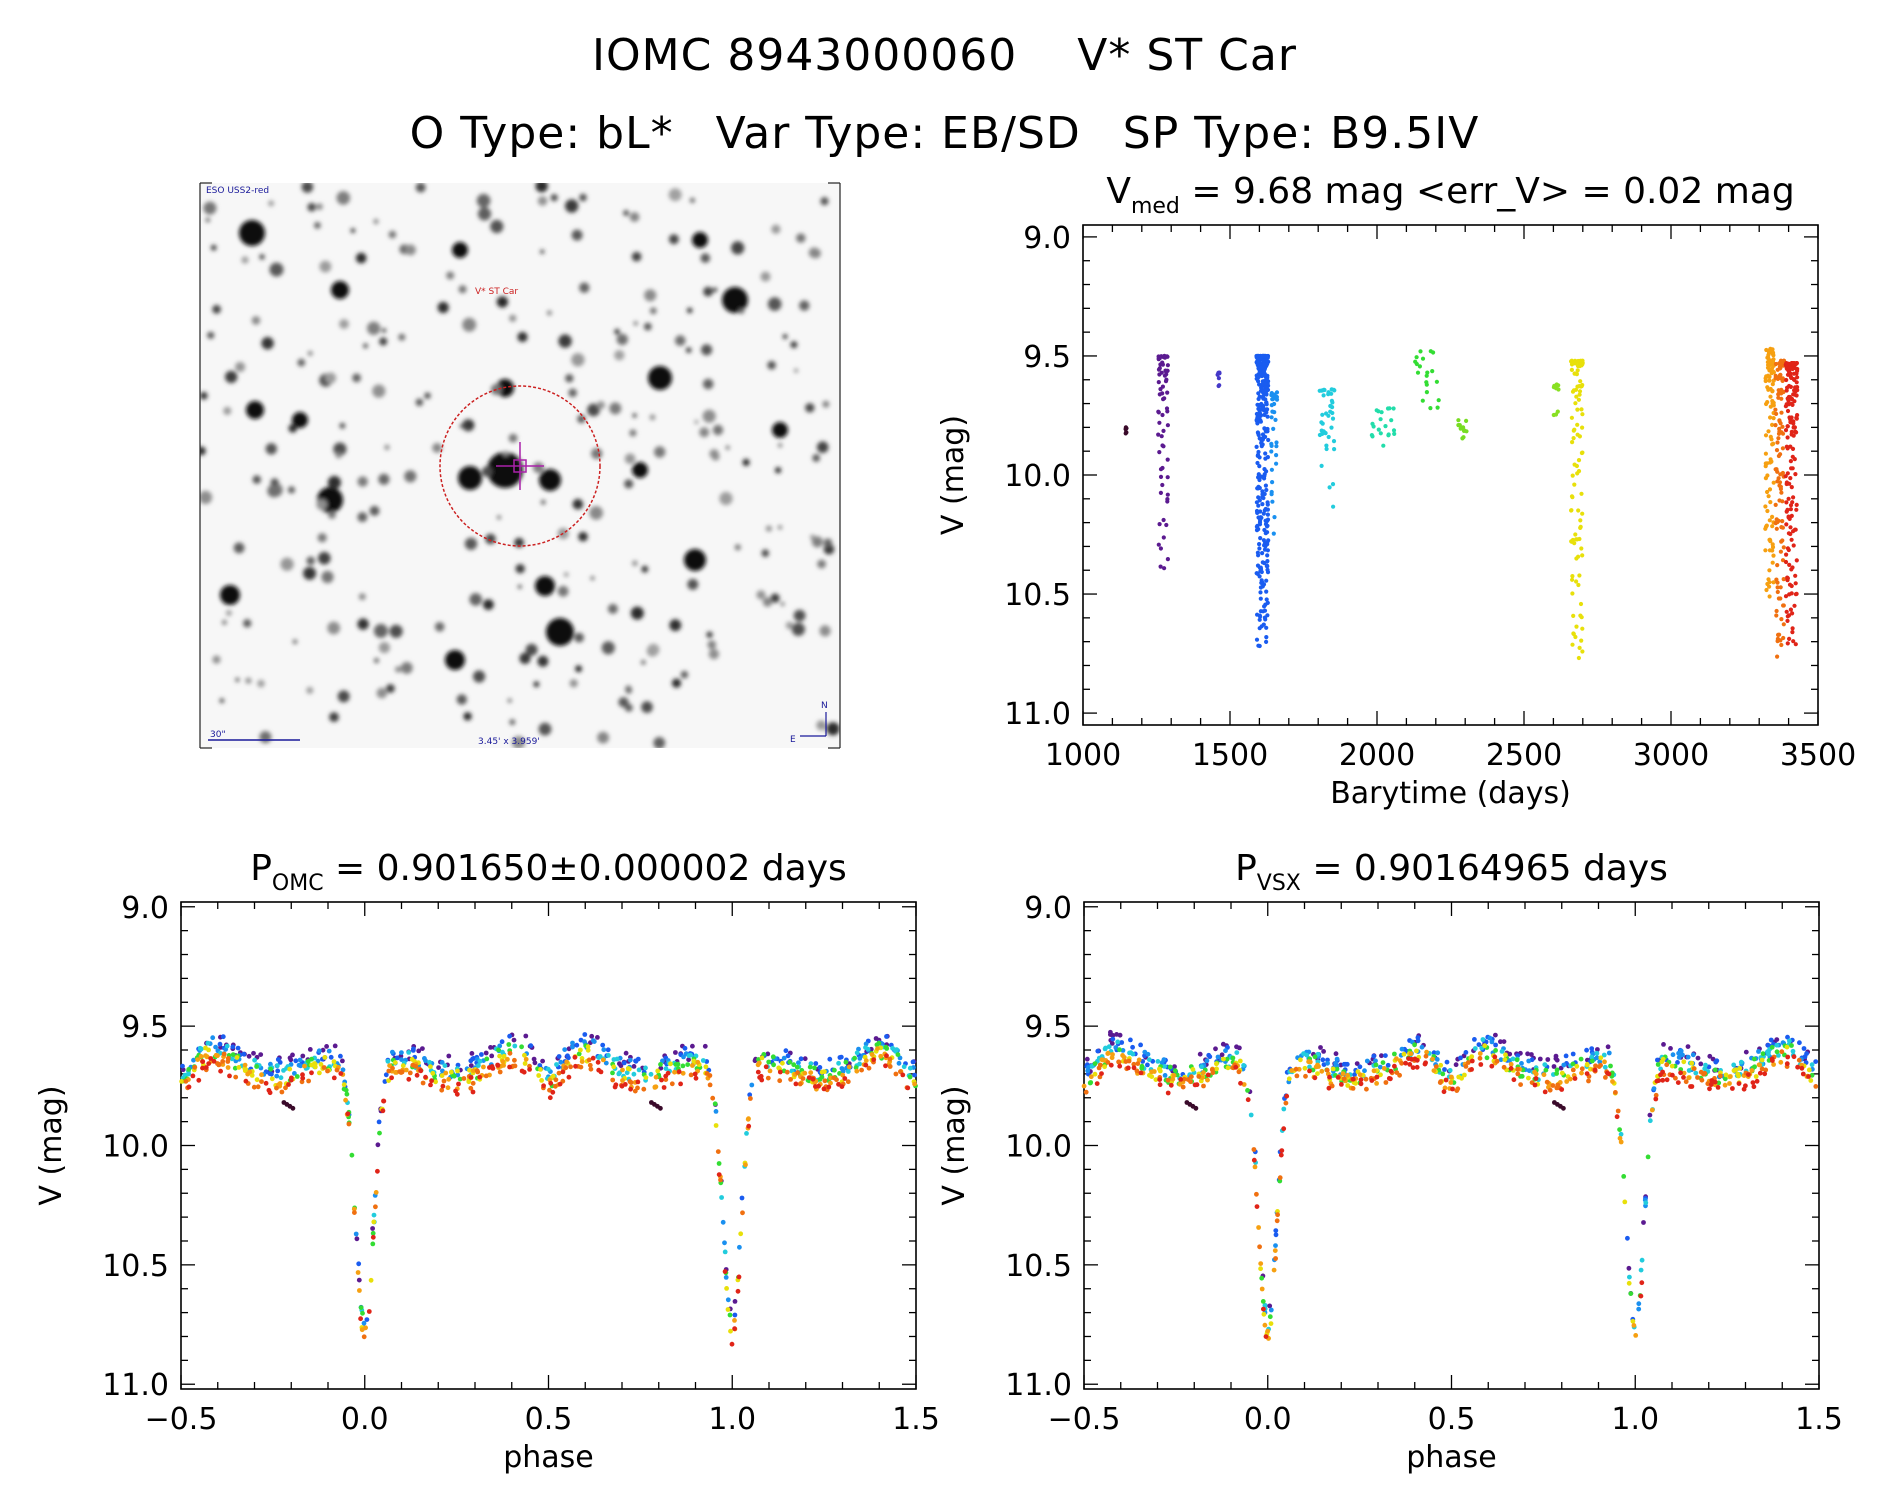  Describe the element at coordinates (944, 55) in the screenshot. I see `figure-title: IOMC 8943000060 V* ST Car` at that location.